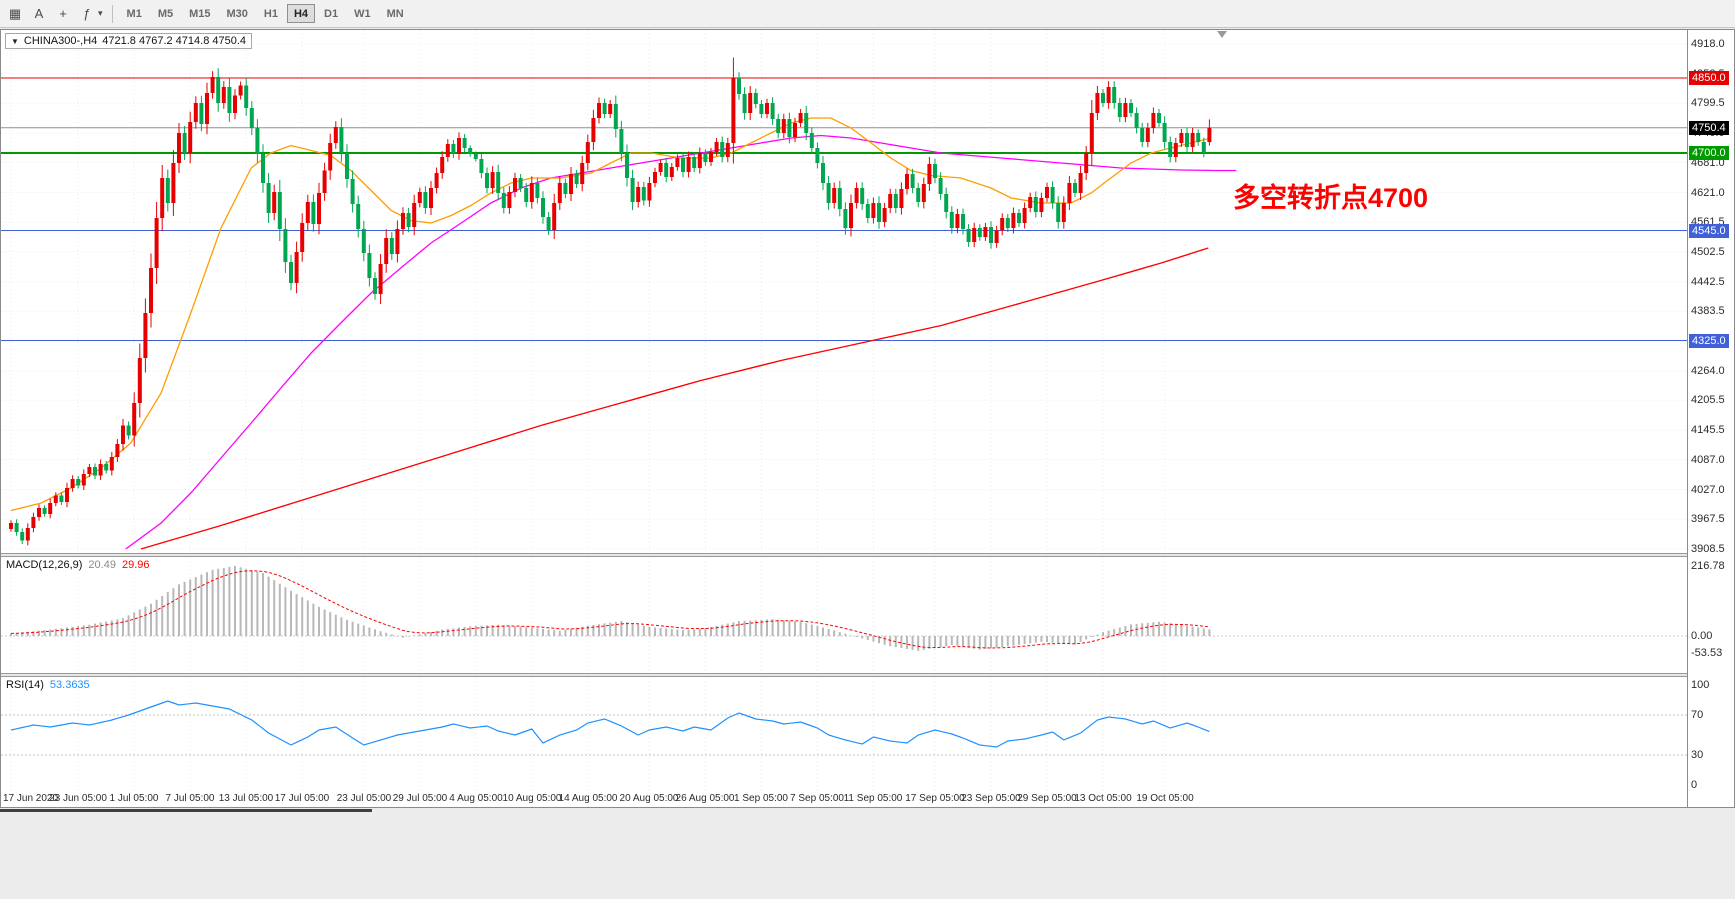 The height and width of the screenshot is (899, 1735). I want to click on time-axis-label: 17 Sep 05:00, so click(935, 798).